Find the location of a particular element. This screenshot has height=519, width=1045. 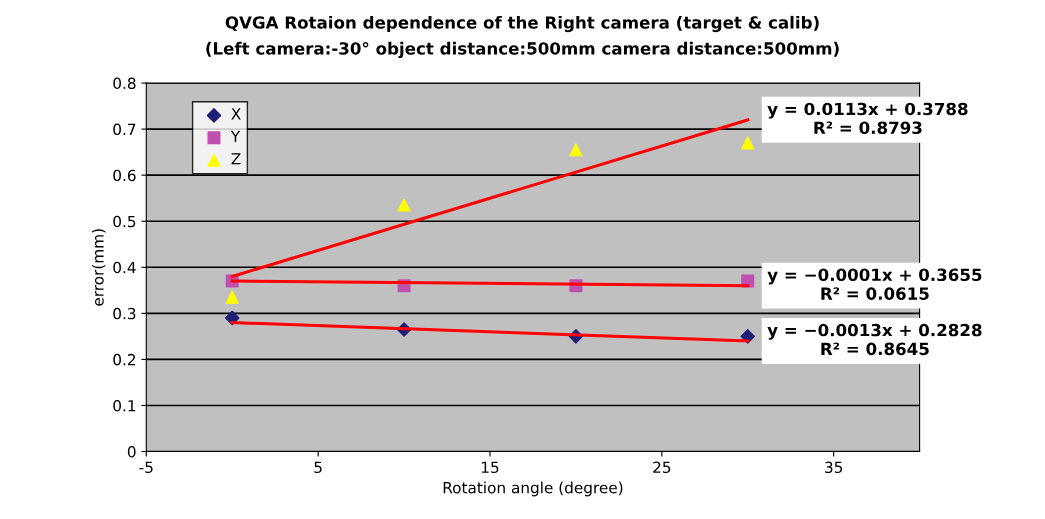

y-tick-label: 0.3 is located at coordinates (124, 313).